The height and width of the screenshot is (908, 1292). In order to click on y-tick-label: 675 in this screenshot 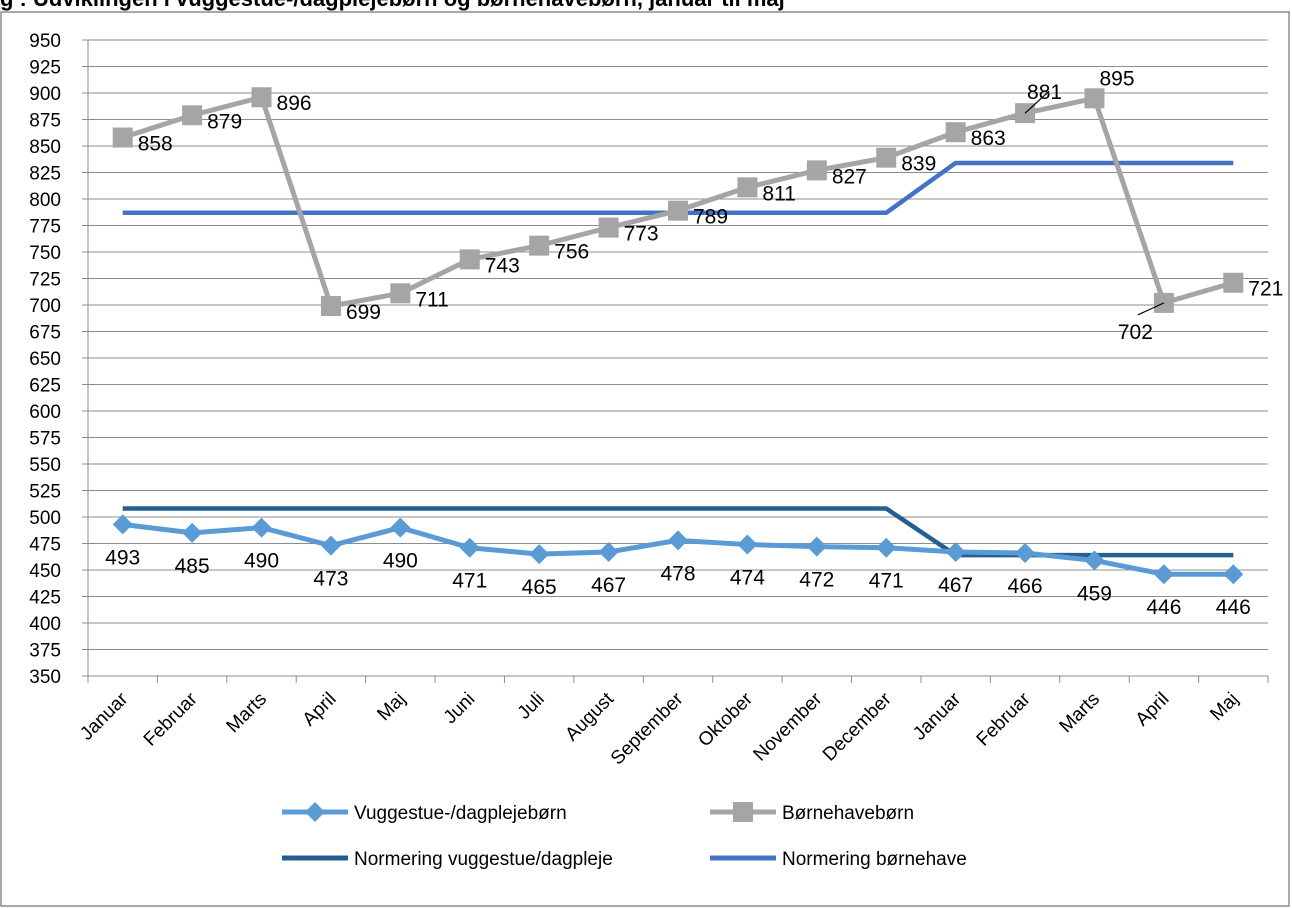, I will do `click(45, 333)`.